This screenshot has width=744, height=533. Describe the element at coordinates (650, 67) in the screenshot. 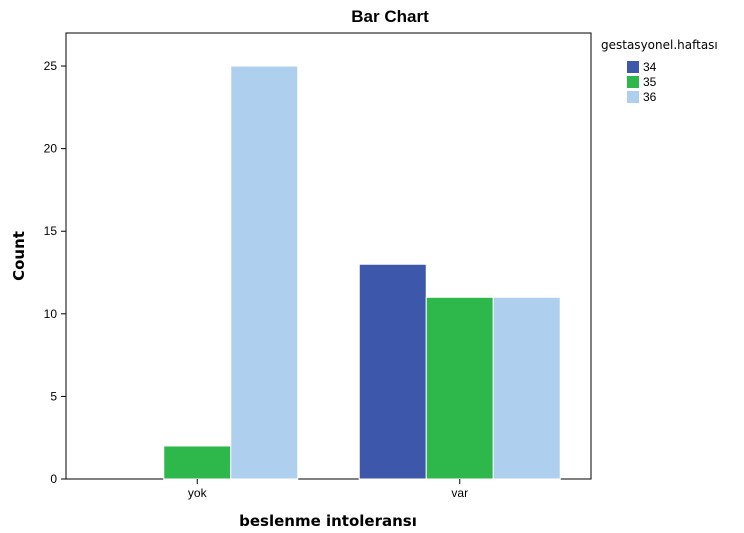

I see `legend-label: 34` at that location.